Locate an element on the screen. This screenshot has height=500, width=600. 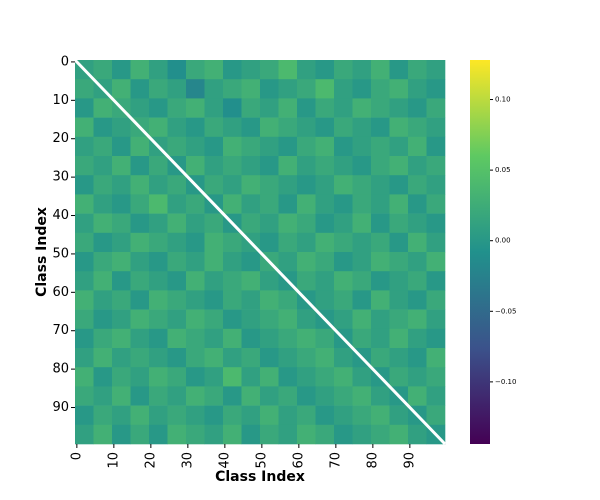
y-tick-label: 40 is located at coordinates (60, 215).